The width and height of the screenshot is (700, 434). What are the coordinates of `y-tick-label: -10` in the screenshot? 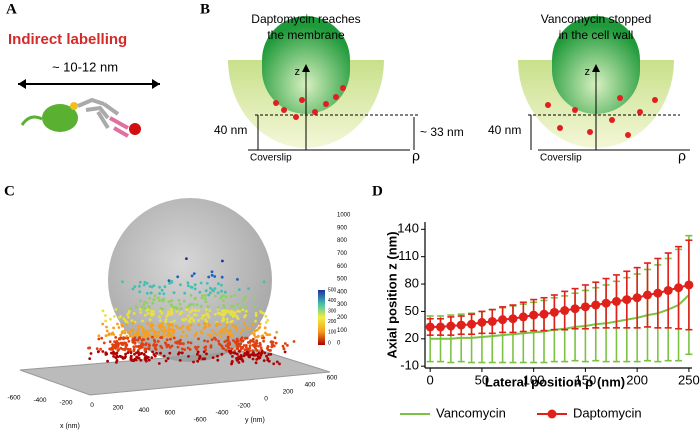 It's located at (409, 365).